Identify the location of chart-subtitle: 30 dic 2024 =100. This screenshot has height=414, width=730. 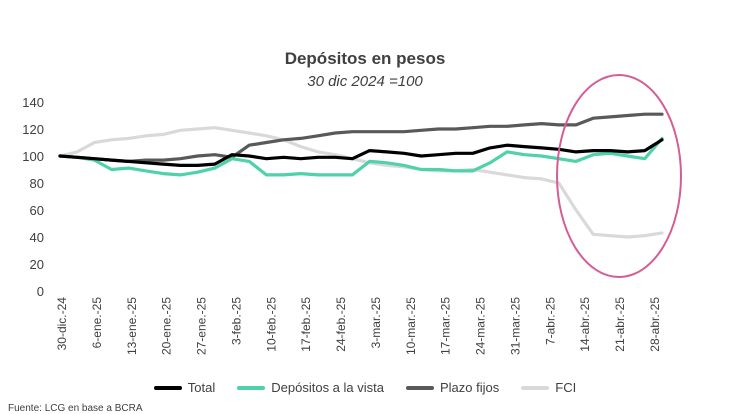
(365, 81).